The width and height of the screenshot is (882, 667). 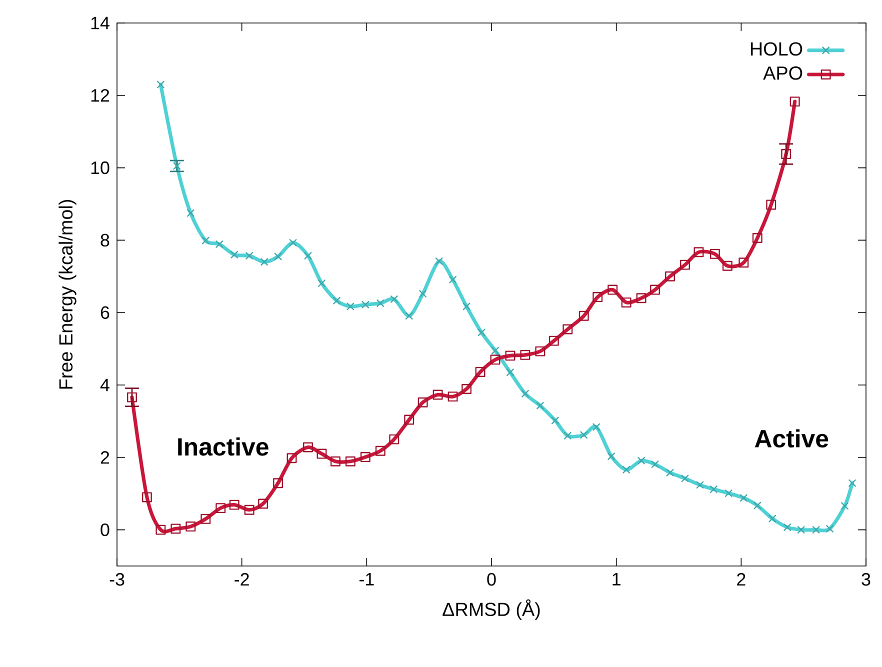 What do you see at coordinates (223, 446) in the screenshot?
I see `annotation: Inactive` at bounding box center [223, 446].